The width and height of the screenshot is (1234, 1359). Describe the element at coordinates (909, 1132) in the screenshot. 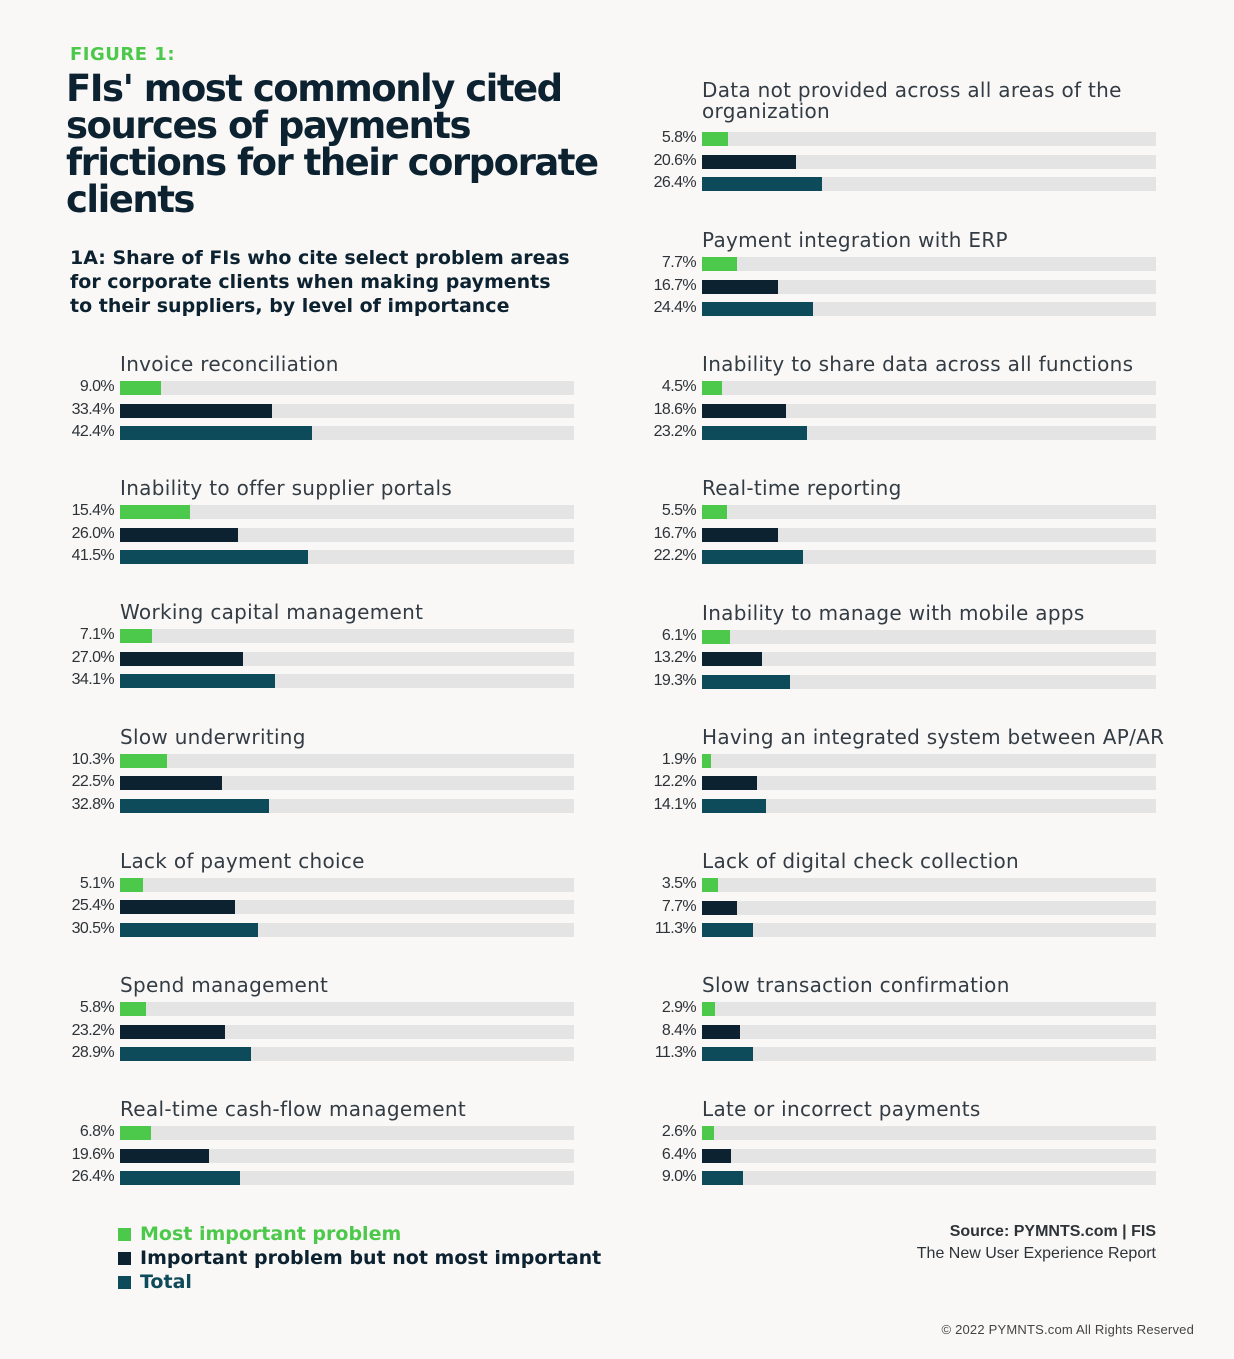

I see `bar-row-most-important: 2.6%` at that location.